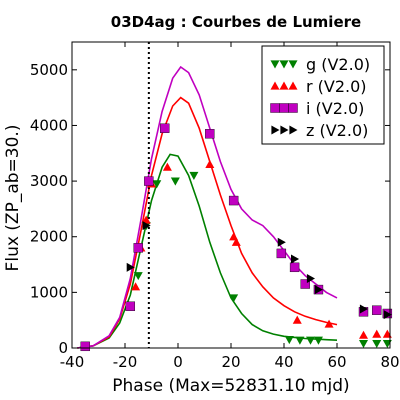  I want to click on y-tick-label: 4000, so click(49, 125).